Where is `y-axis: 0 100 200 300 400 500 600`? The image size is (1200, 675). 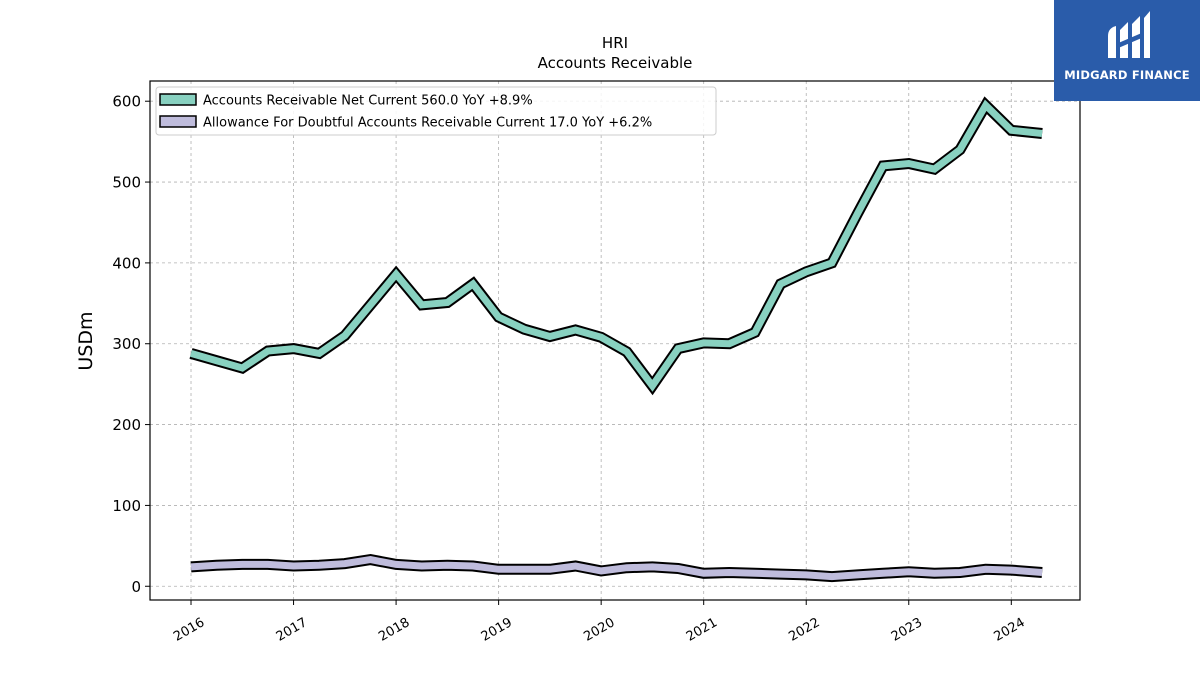 y-axis: 0 100 200 300 400 500 600 is located at coordinates (131, 344).